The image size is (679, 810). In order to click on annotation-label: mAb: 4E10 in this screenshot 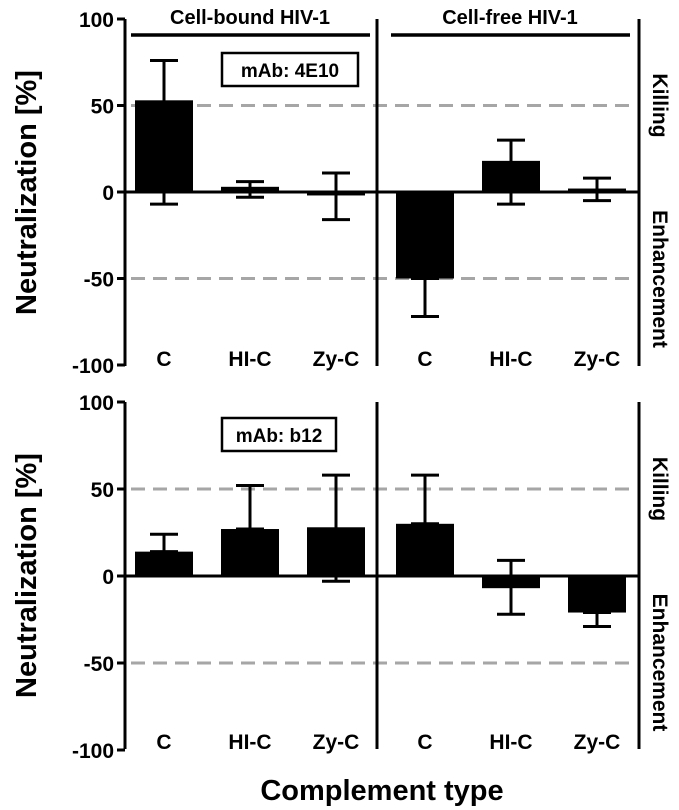, I will do `click(290, 71)`.